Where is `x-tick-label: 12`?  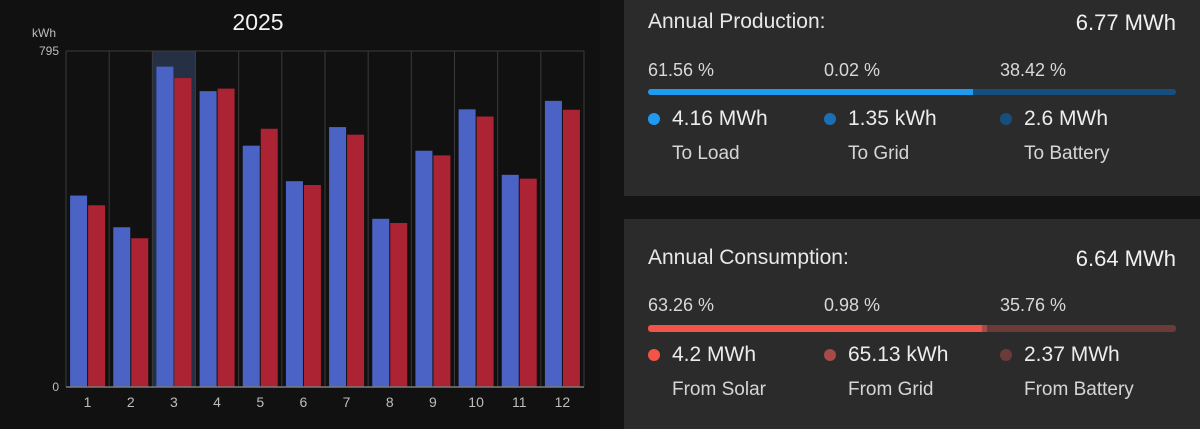 x-tick-label: 12 is located at coordinates (563, 402).